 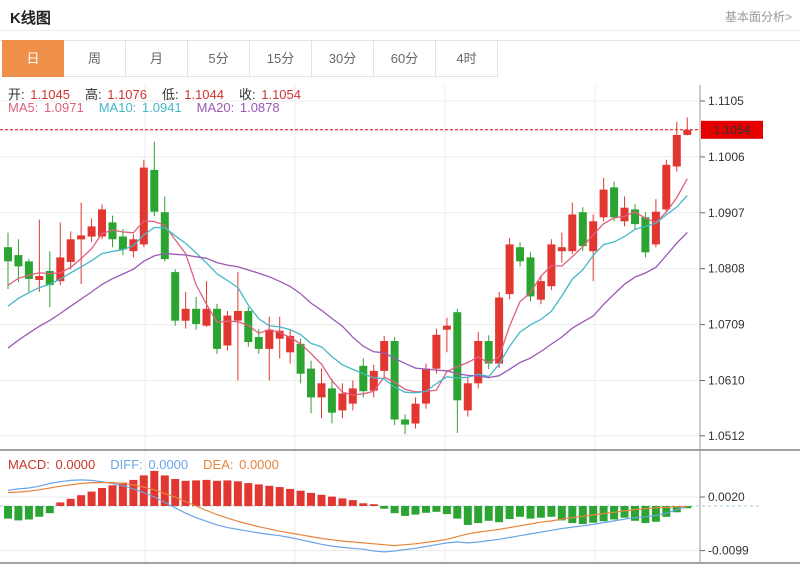 I want to click on svg-text: 1.0709, so click(x=726, y=325).